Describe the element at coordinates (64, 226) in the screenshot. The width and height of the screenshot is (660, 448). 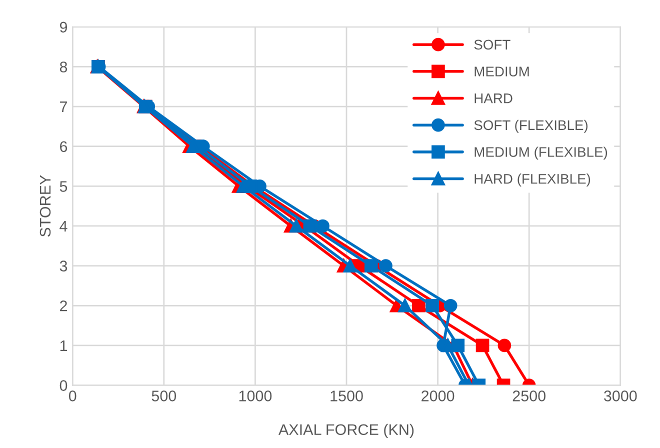
I see `y-tick-label: 4` at that location.